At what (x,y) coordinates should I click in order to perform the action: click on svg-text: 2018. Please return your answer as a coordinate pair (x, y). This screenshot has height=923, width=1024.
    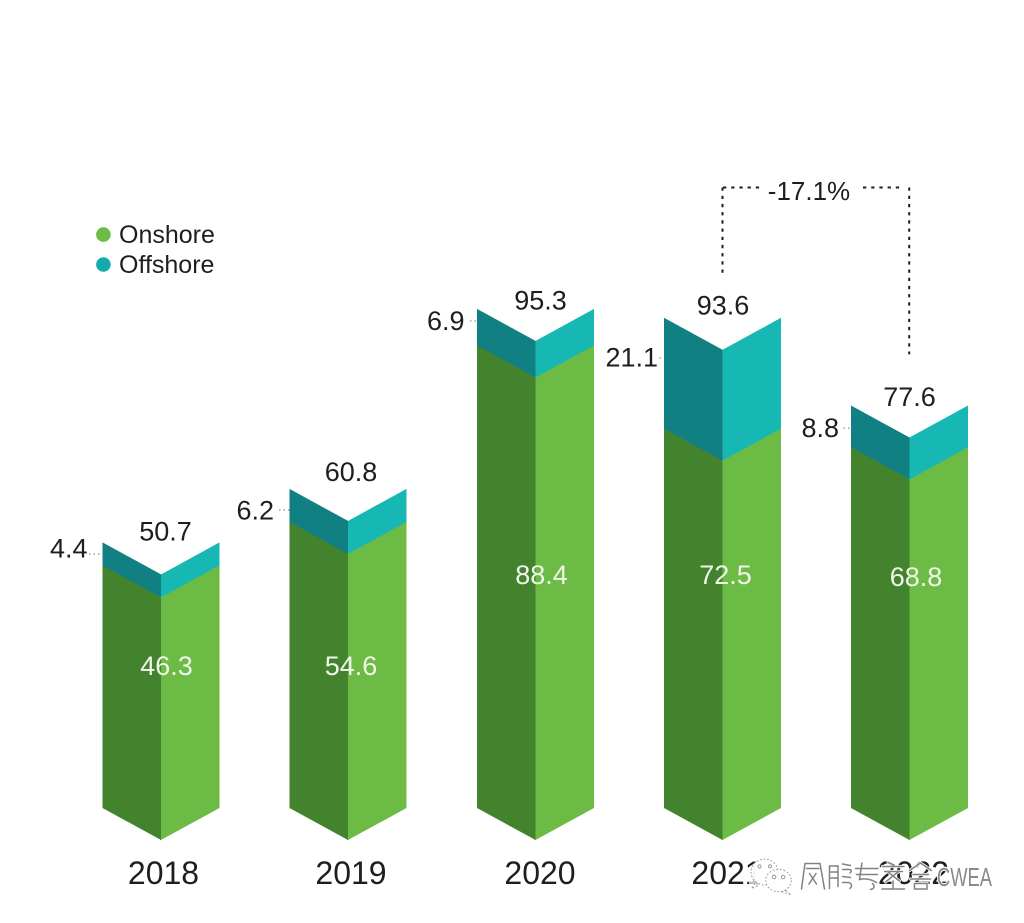
    Looking at the image, I should click on (163, 873).